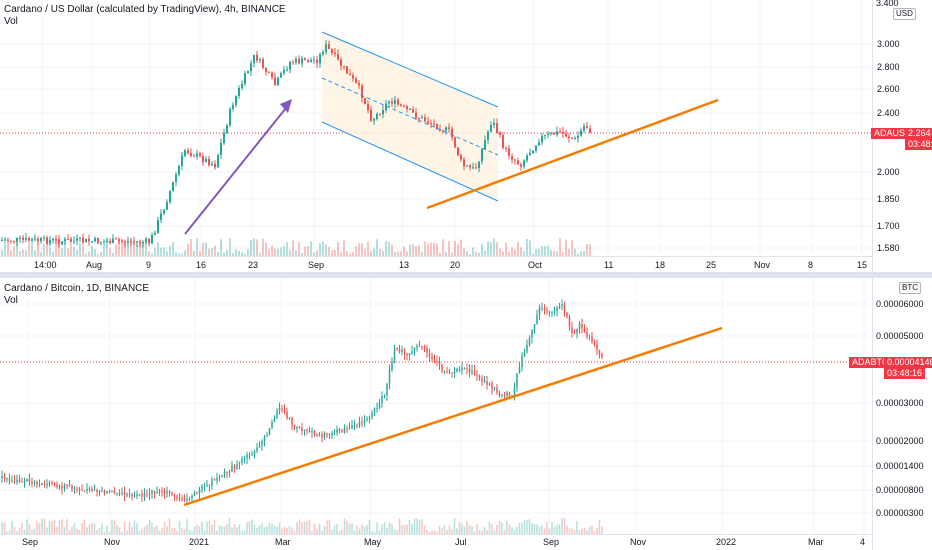  Describe the element at coordinates (253, 265) in the screenshot. I see `adausd-time-label: 23` at that location.